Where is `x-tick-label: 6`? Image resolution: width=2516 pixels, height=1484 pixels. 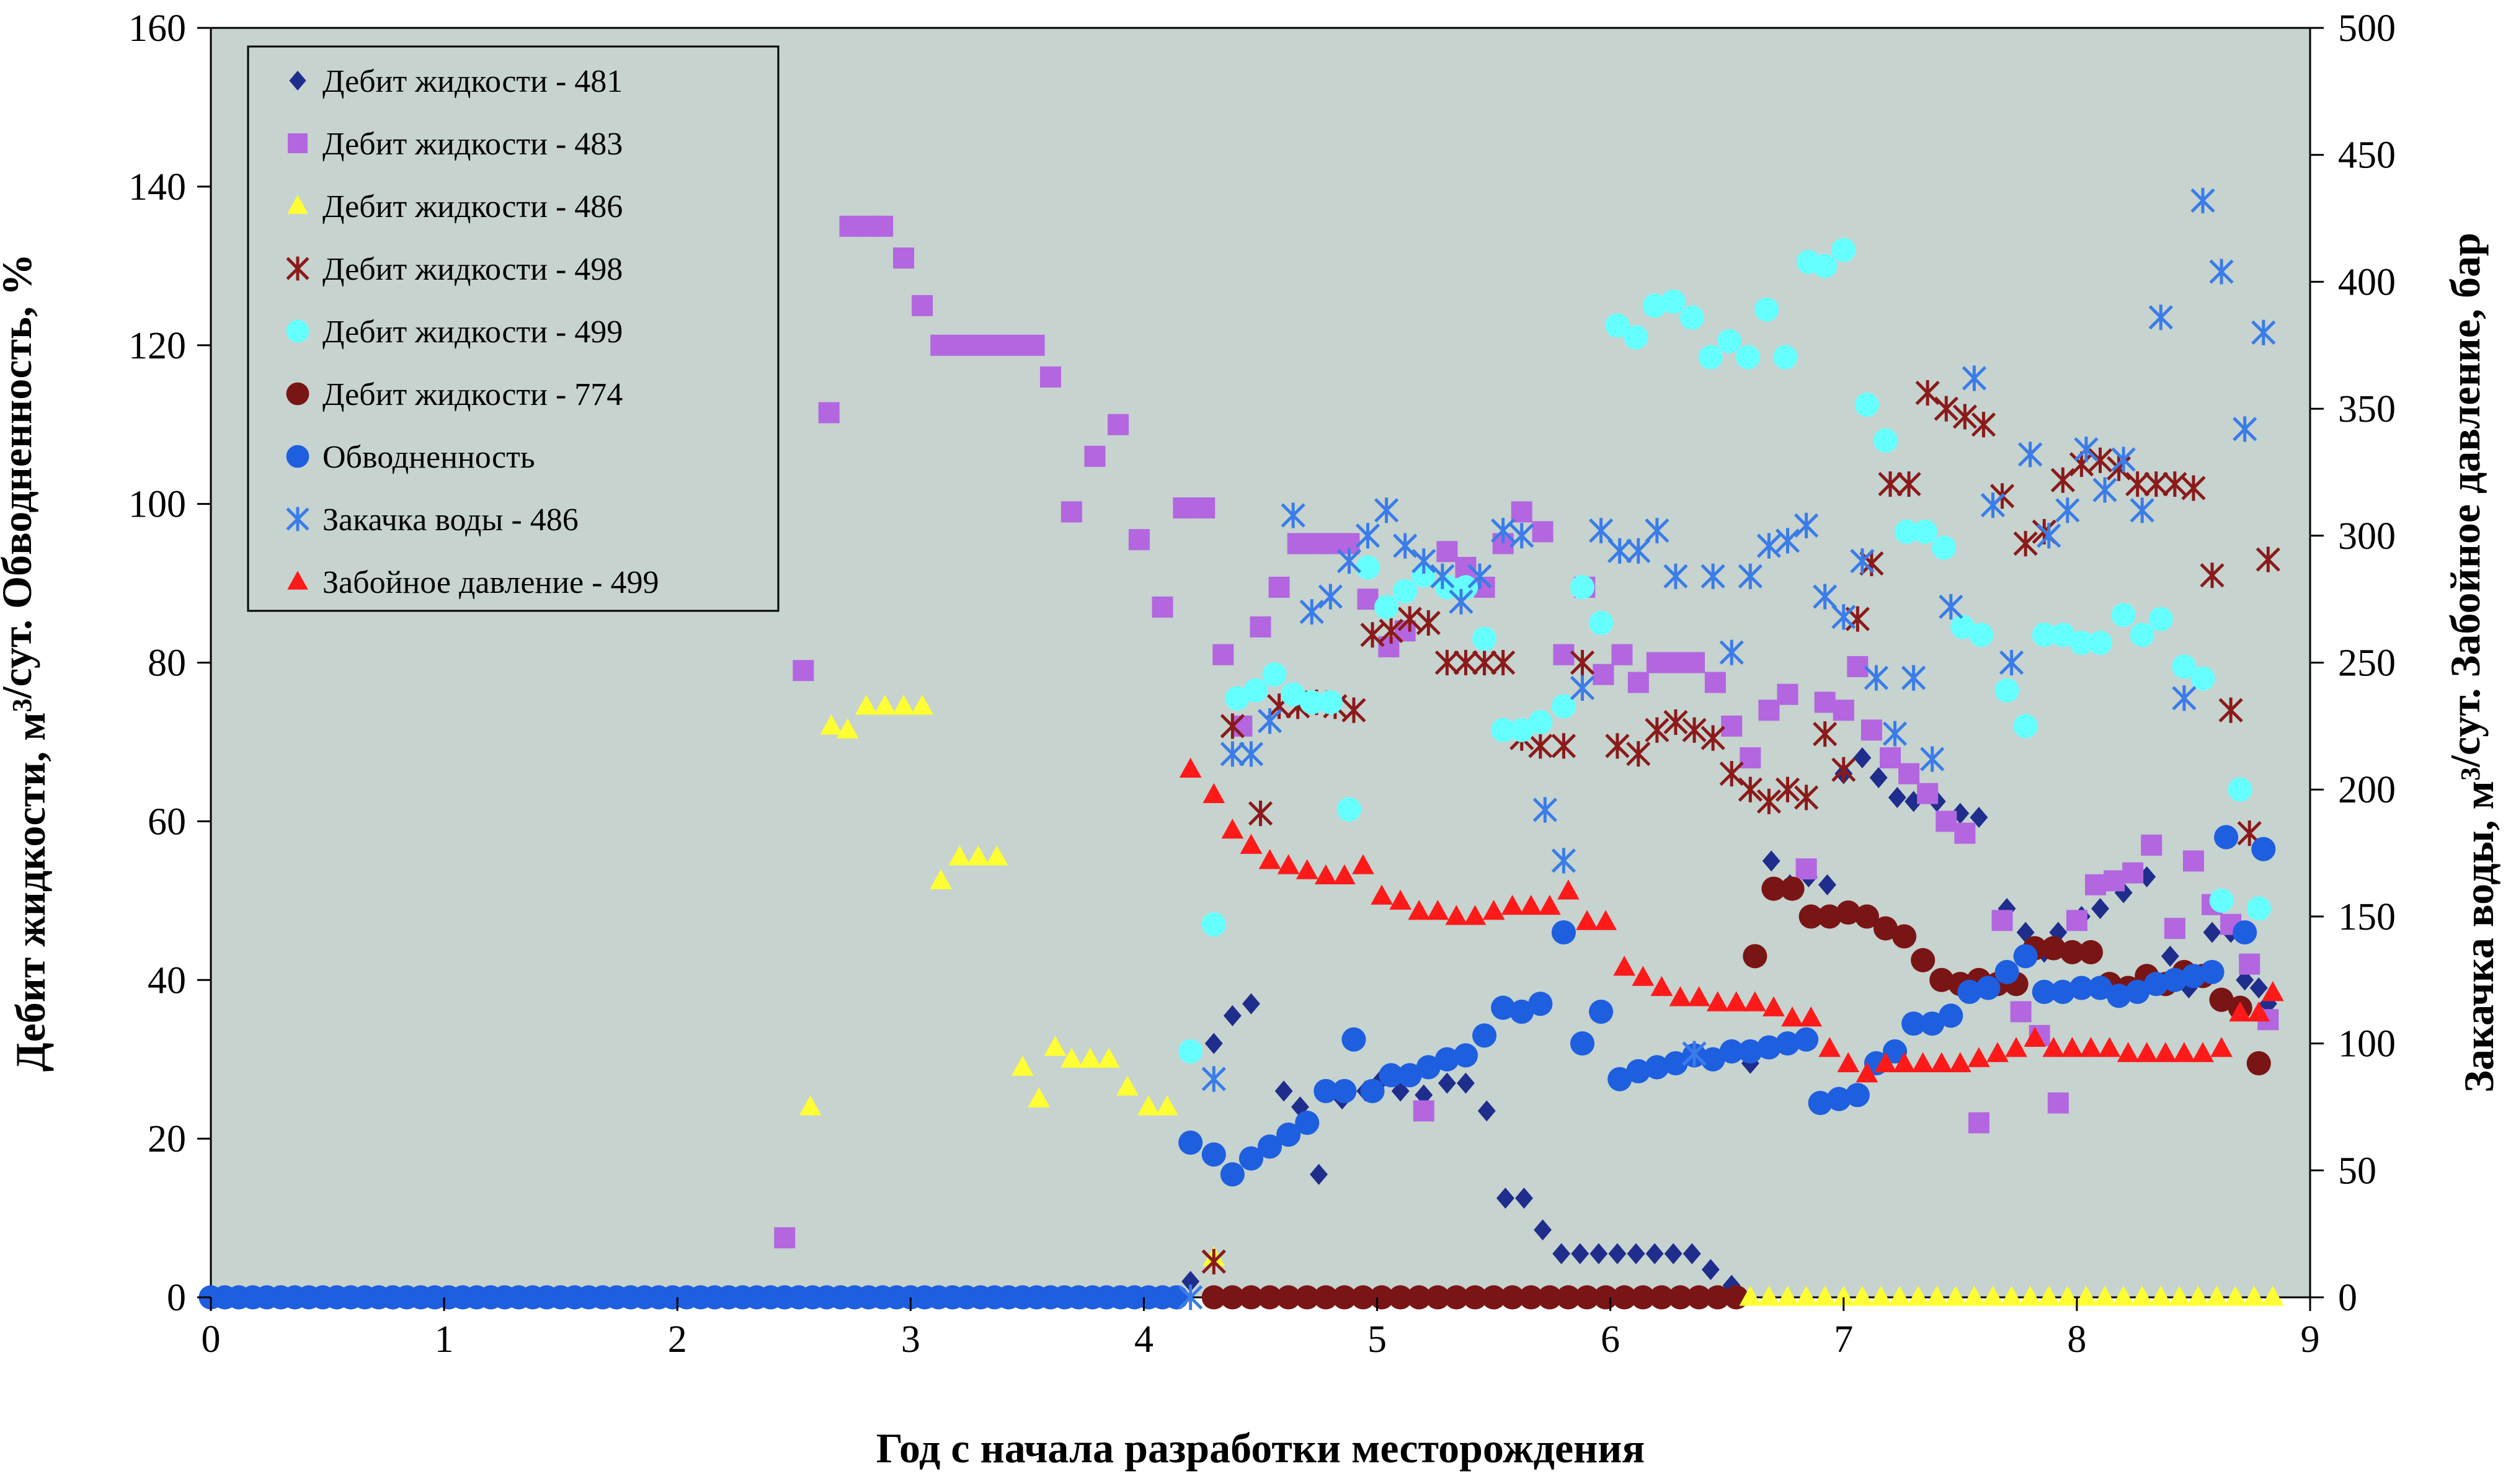 x-tick-label: 6 is located at coordinates (1611, 1339).